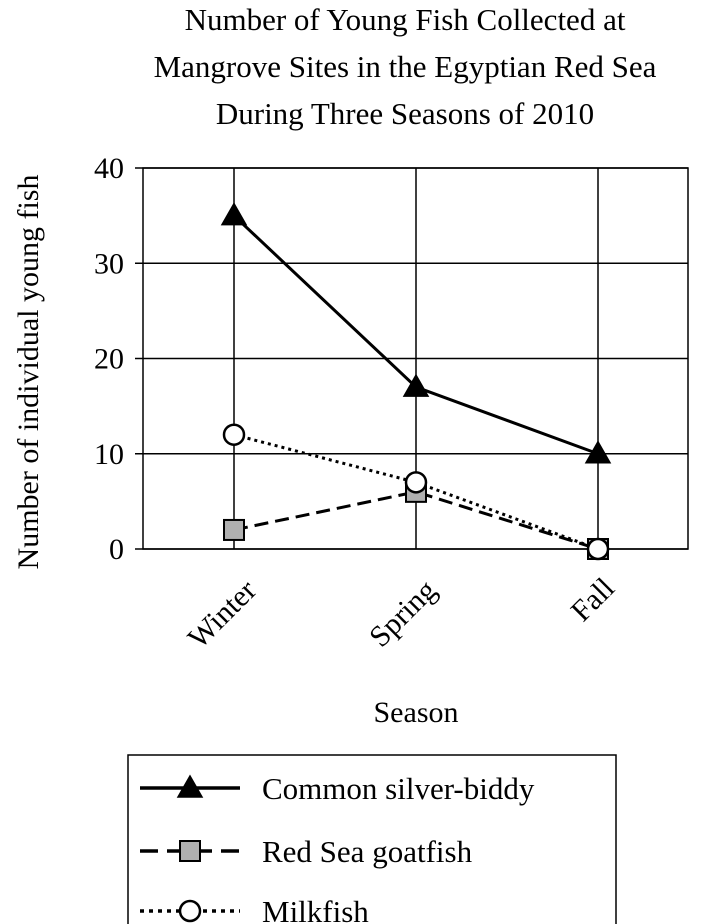 This screenshot has height=924, width=724. I want to click on chart-title-line-3: During Three Seasons of 2010, so click(405, 113).